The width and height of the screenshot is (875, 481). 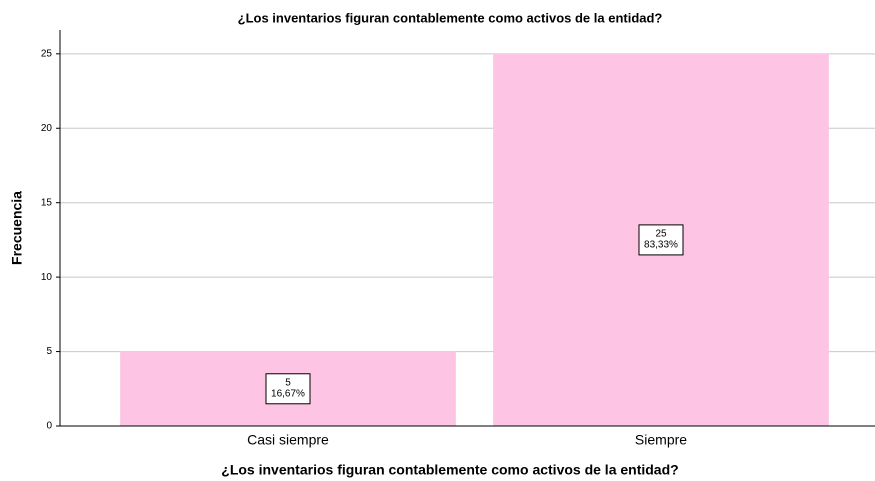 I want to click on y-axis-label: Frecuencia, so click(x=17, y=228).